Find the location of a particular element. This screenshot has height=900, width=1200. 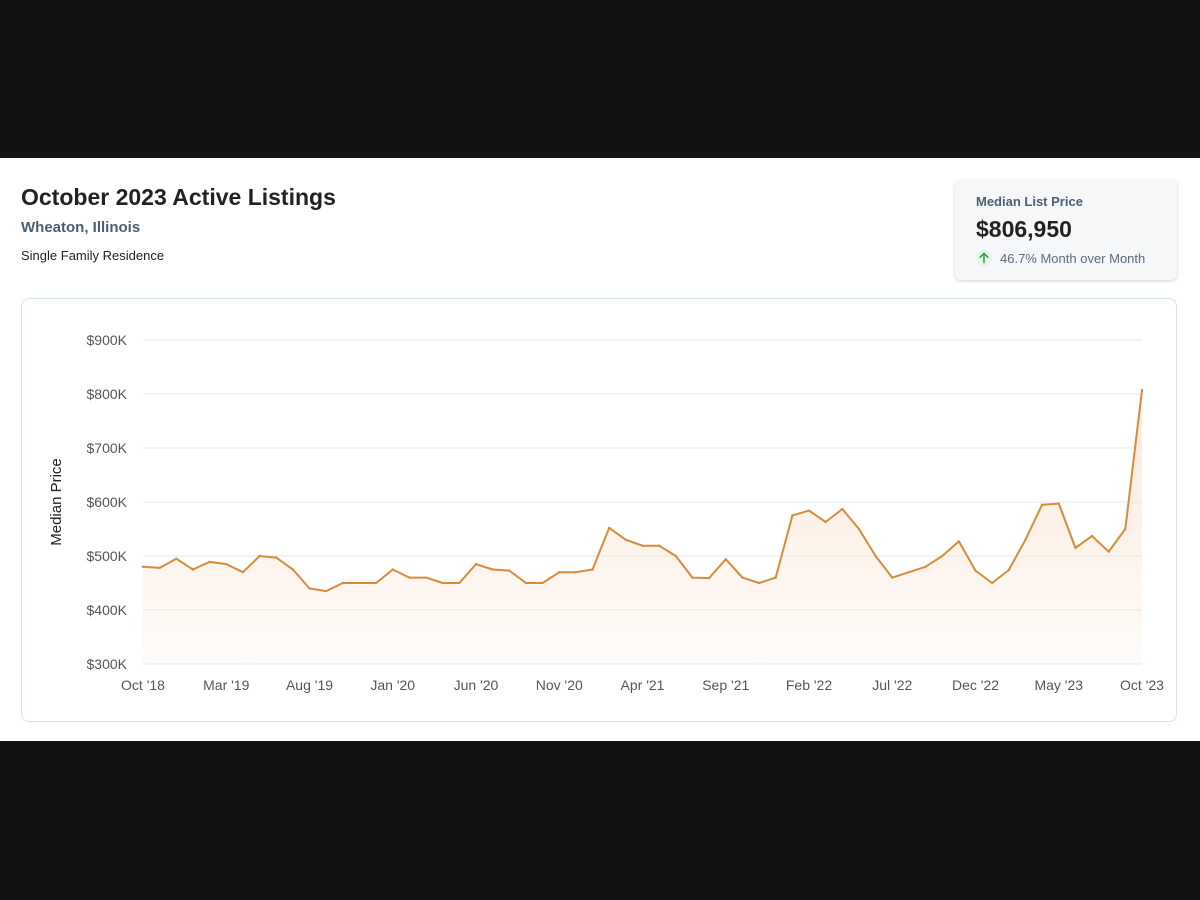

x-tick-label: Apr '21 is located at coordinates (643, 685).